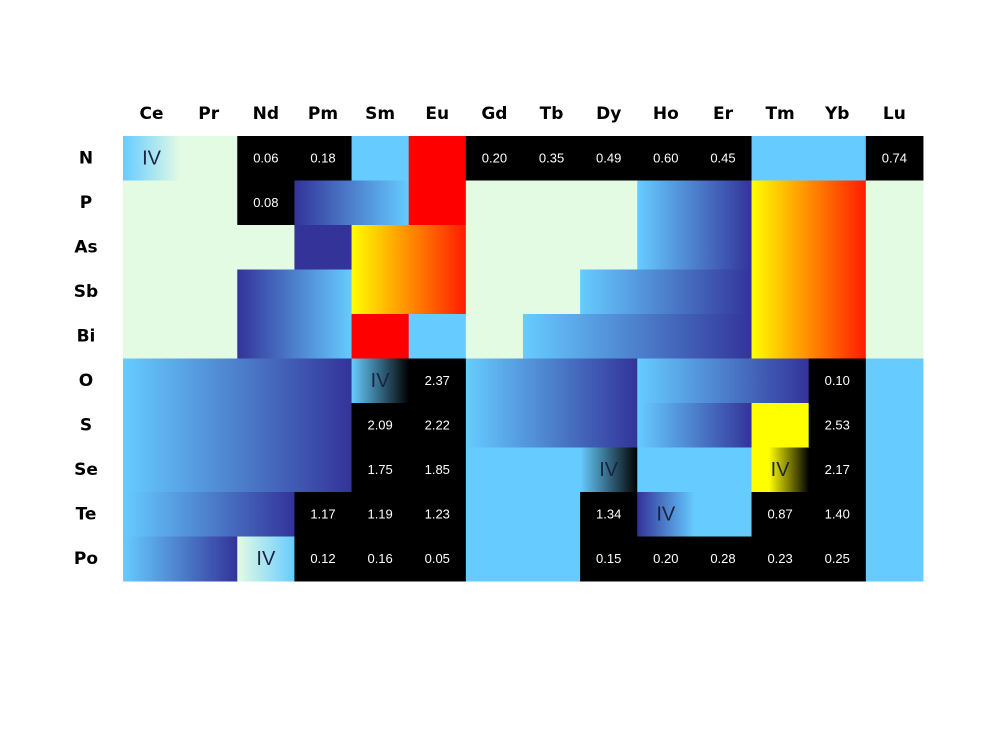 This screenshot has height=737, width=981. What do you see at coordinates (552, 114) in the screenshot?
I see `column-header: Tb` at bounding box center [552, 114].